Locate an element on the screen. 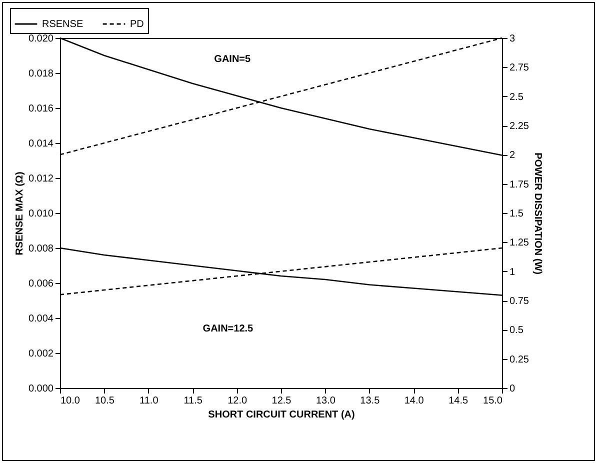 This screenshot has width=597, height=463. y-tick-label: 0.016 is located at coordinates (41, 109).